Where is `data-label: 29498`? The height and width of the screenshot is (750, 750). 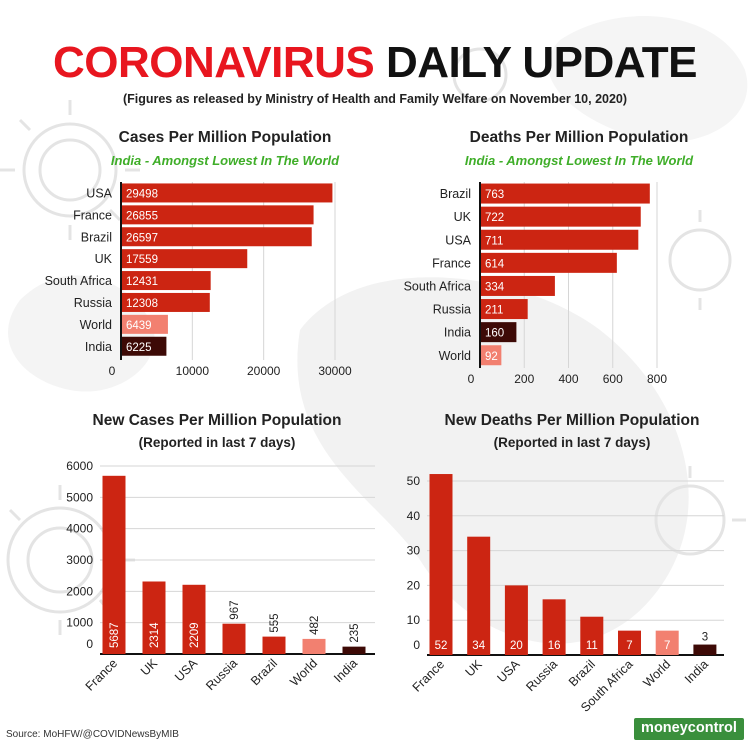
data-label: 29498 is located at coordinates (142, 194).